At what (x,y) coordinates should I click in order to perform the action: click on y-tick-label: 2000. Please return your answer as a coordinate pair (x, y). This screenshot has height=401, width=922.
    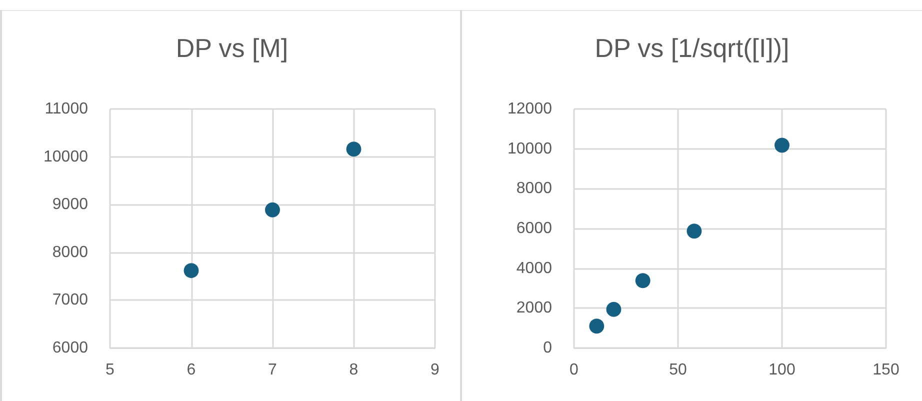
    Looking at the image, I should click on (534, 308).